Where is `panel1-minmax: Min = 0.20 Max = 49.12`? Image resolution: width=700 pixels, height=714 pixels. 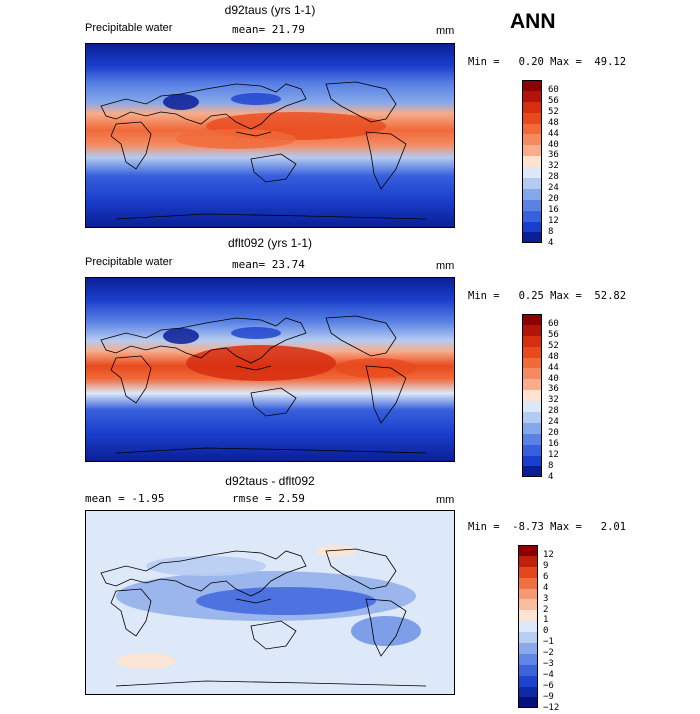 panel1-minmax: Min = 0.20 Max = 49.12 is located at coordinates (547, 62).